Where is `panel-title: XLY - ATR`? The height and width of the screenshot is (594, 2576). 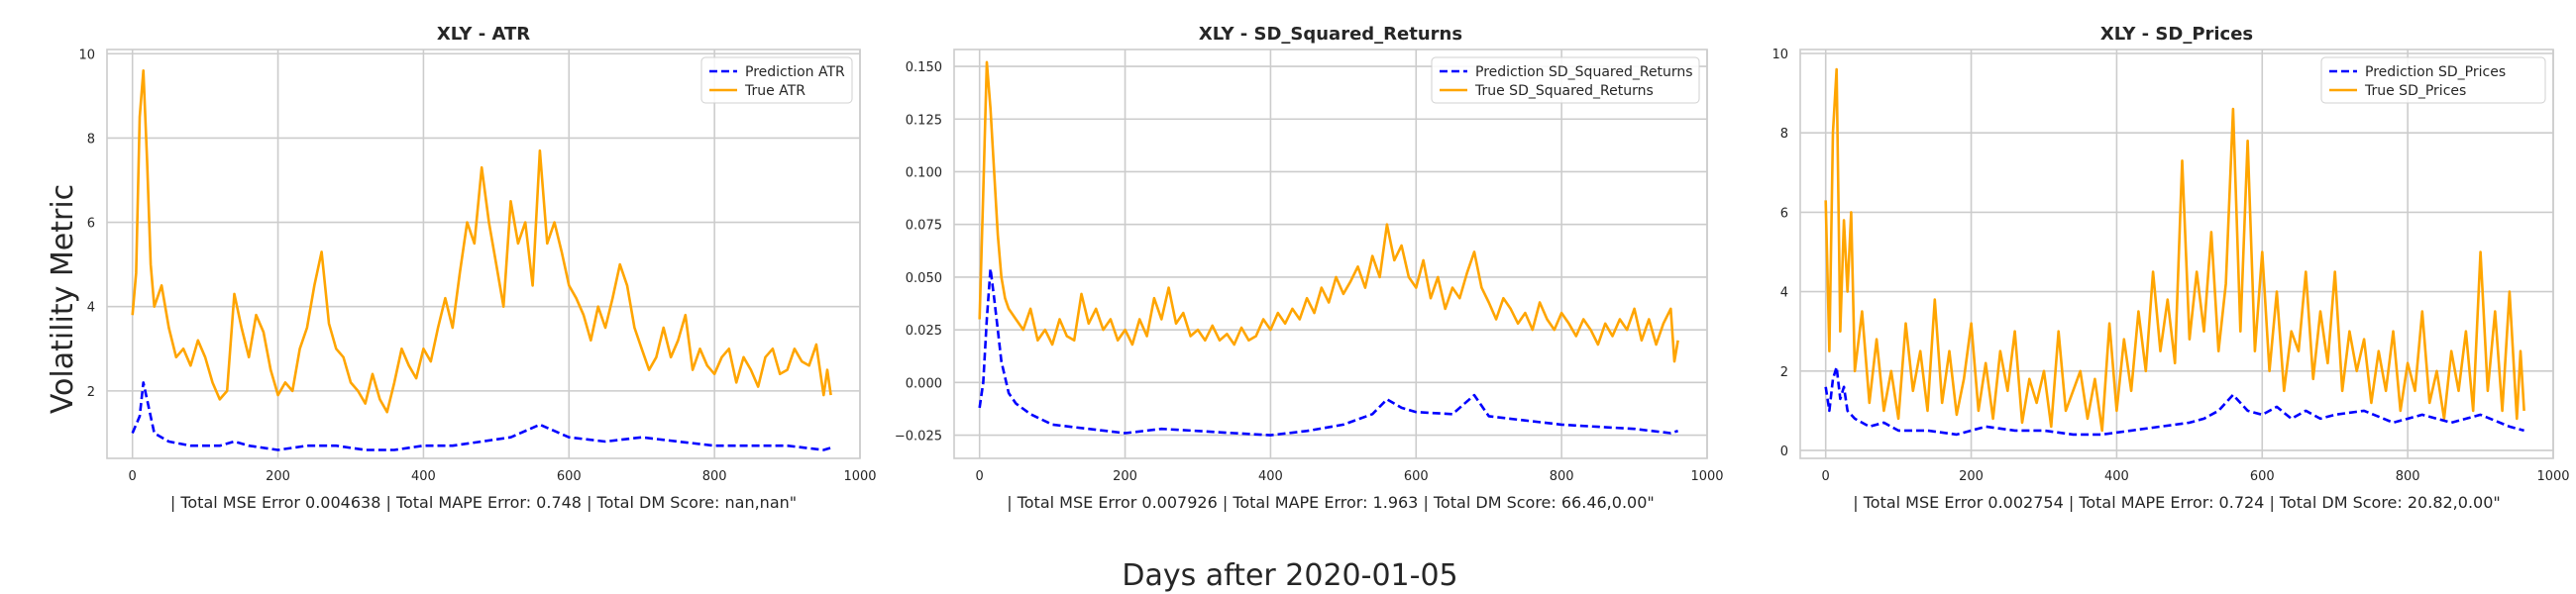
panel-title: XLY - ATR is located at coordinates (483, 34).